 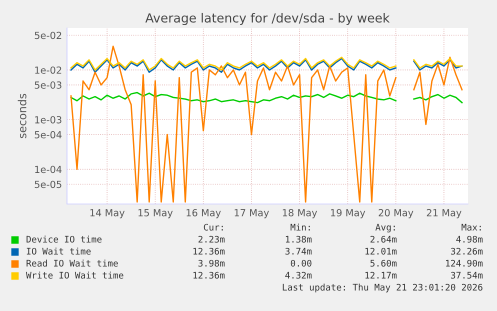 I want to click on x-tick-label: 21 May, so click(x=444, y=213).